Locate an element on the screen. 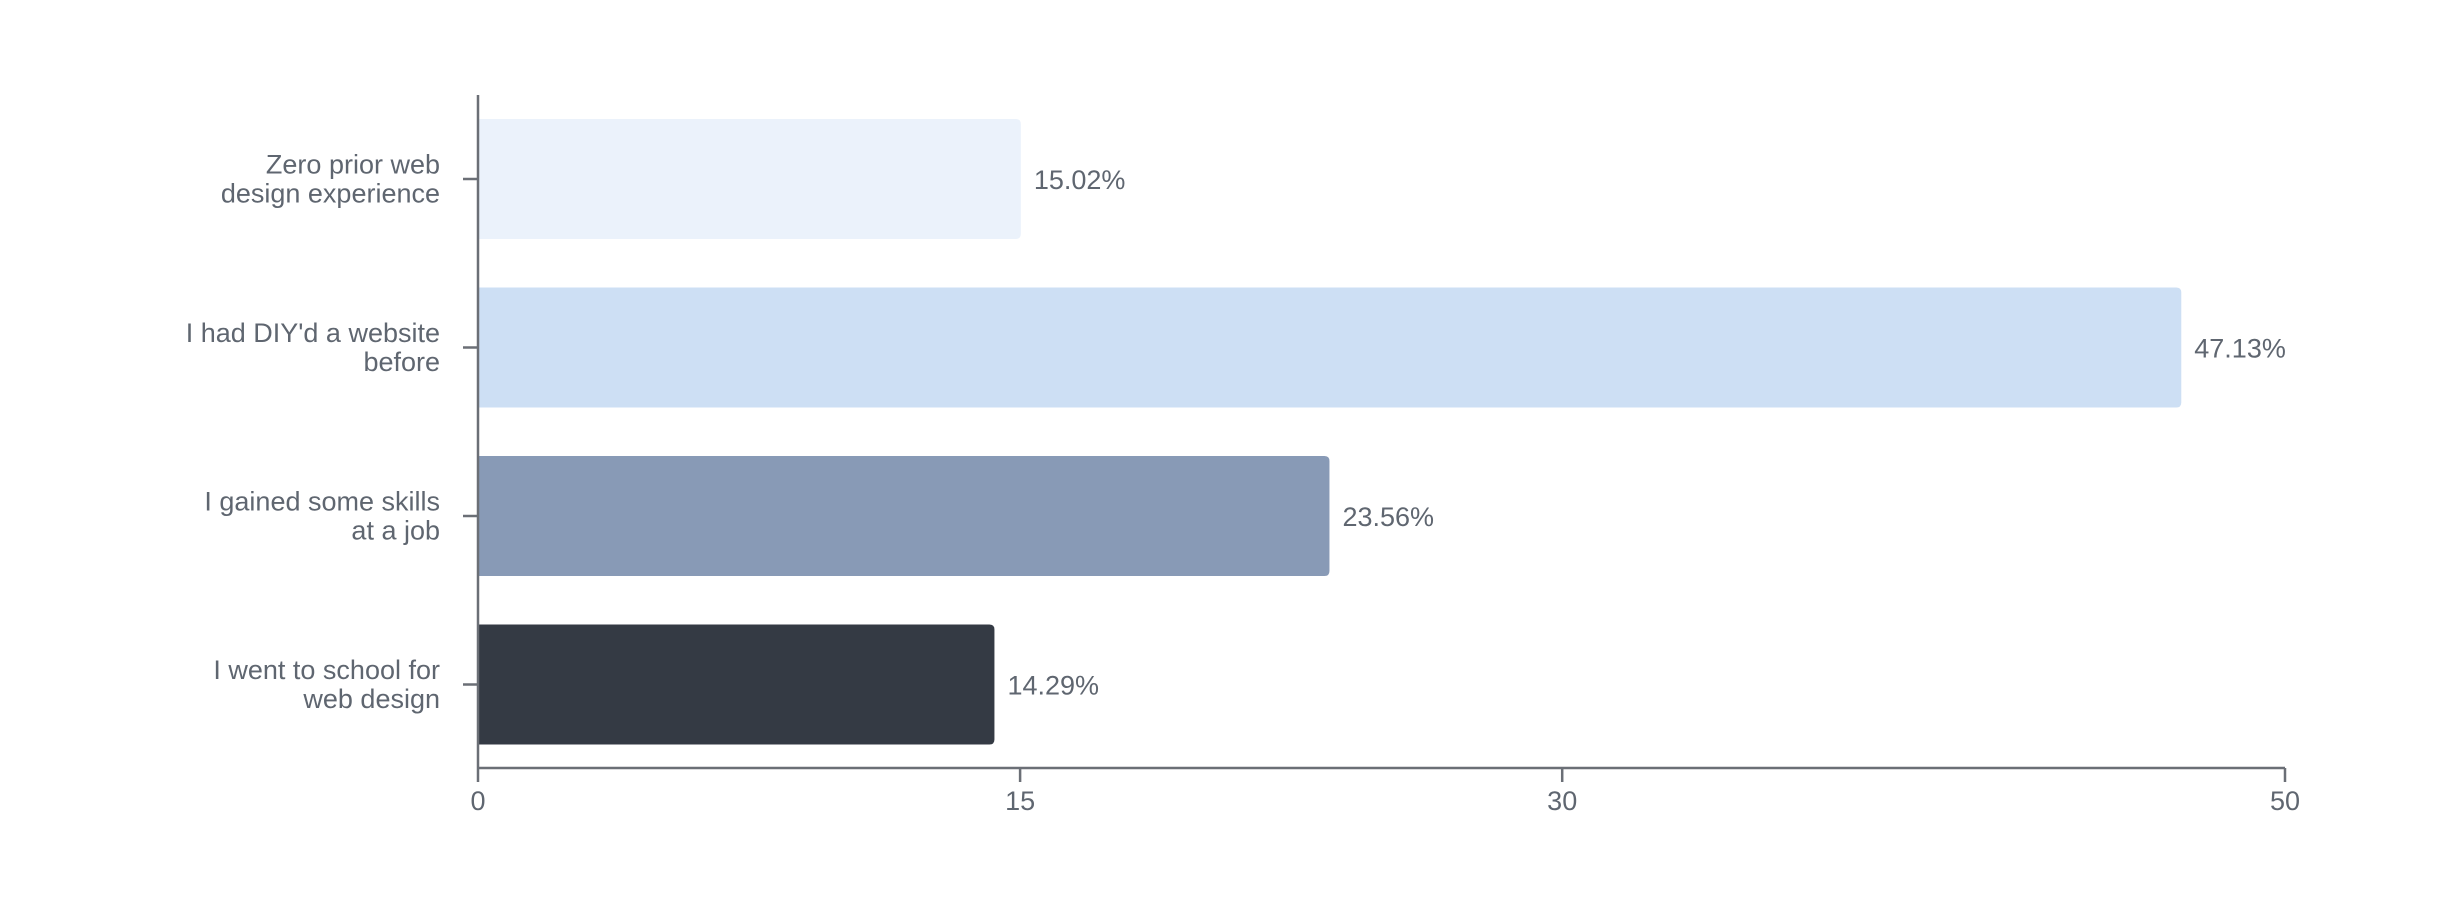  x-tick-label-15: 15 is located at coordinates (1020, 801).